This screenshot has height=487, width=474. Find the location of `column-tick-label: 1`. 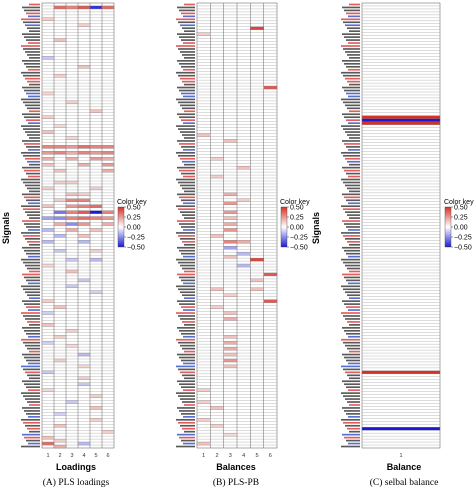

column-tick-label: 1 is located at coordinates (400, 456).